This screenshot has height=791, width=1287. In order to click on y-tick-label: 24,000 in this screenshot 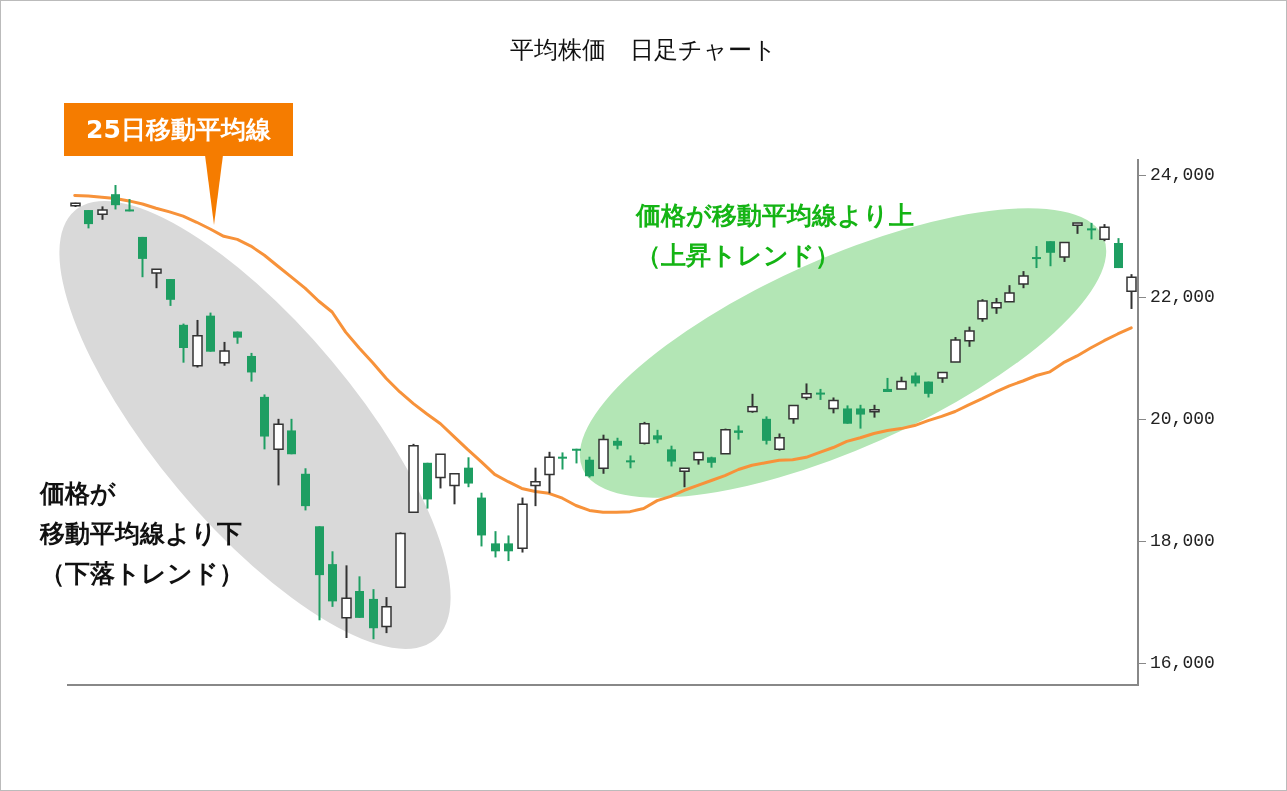, I will do `click(1182, 175)`.